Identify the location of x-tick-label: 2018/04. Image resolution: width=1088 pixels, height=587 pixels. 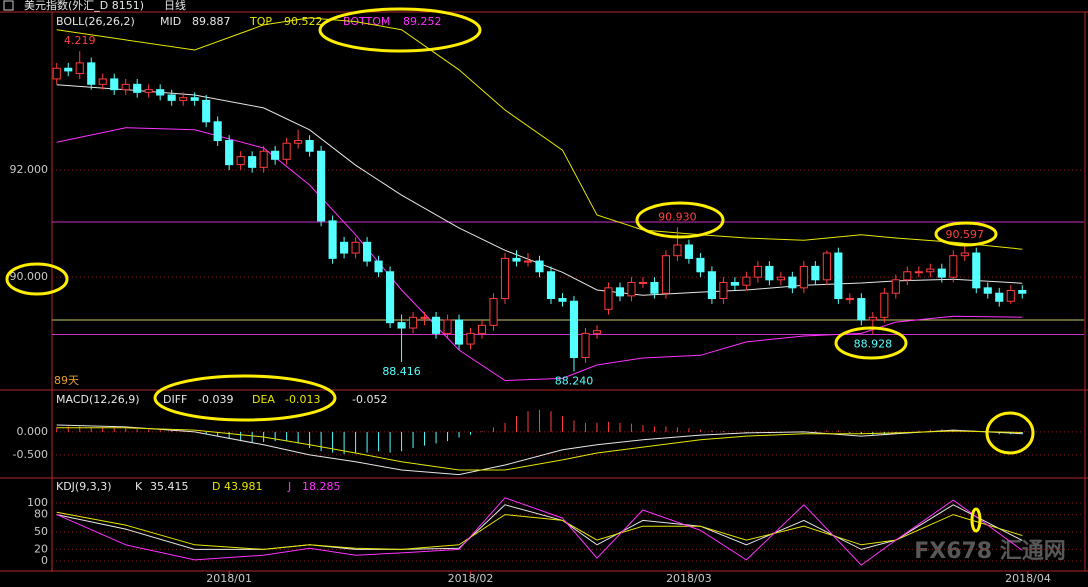
(1028, 578).